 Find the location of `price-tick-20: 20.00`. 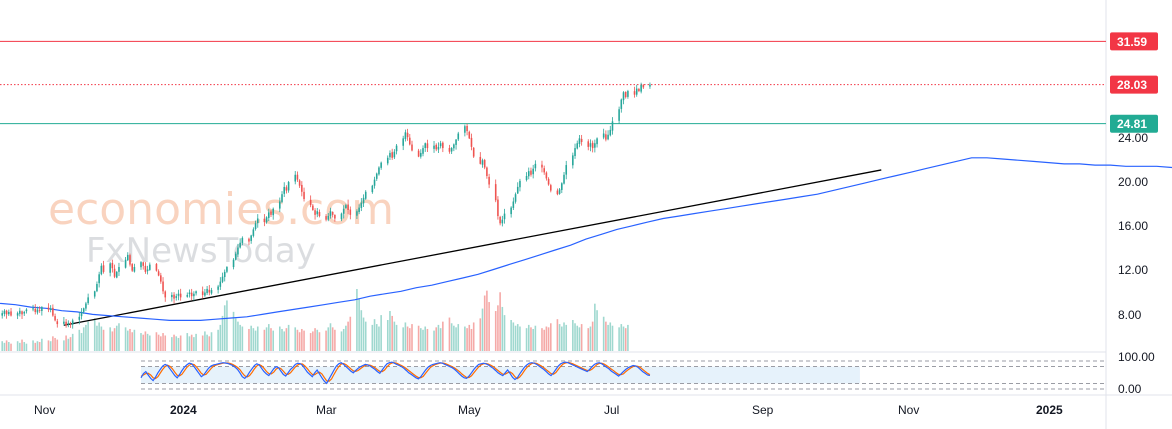

price-tick-20: 20.00 is located at coordinates (1133, 182).